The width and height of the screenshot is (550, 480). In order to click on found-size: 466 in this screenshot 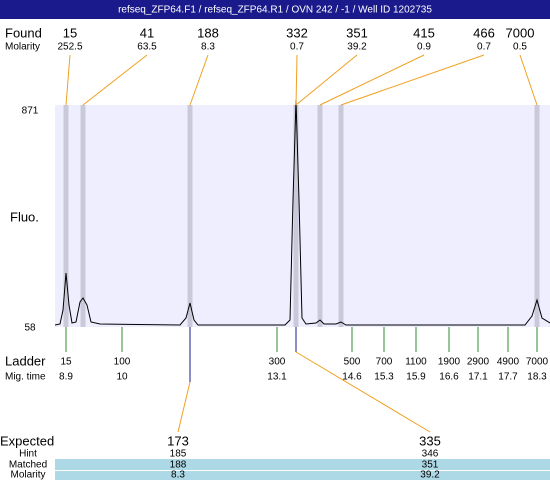, I will do `click(484, 32)`.